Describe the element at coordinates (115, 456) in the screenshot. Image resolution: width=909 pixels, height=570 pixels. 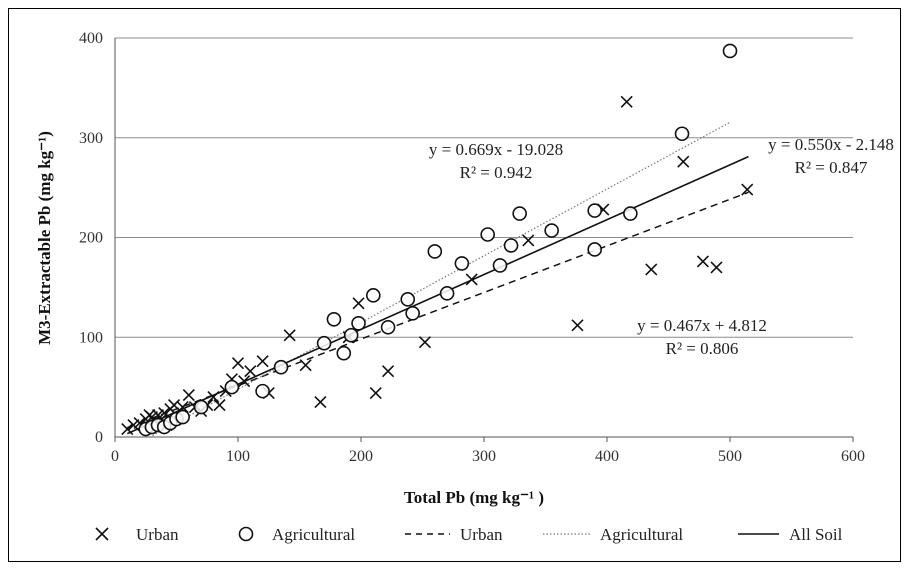
I see `x-tick-label: 0` at that location.